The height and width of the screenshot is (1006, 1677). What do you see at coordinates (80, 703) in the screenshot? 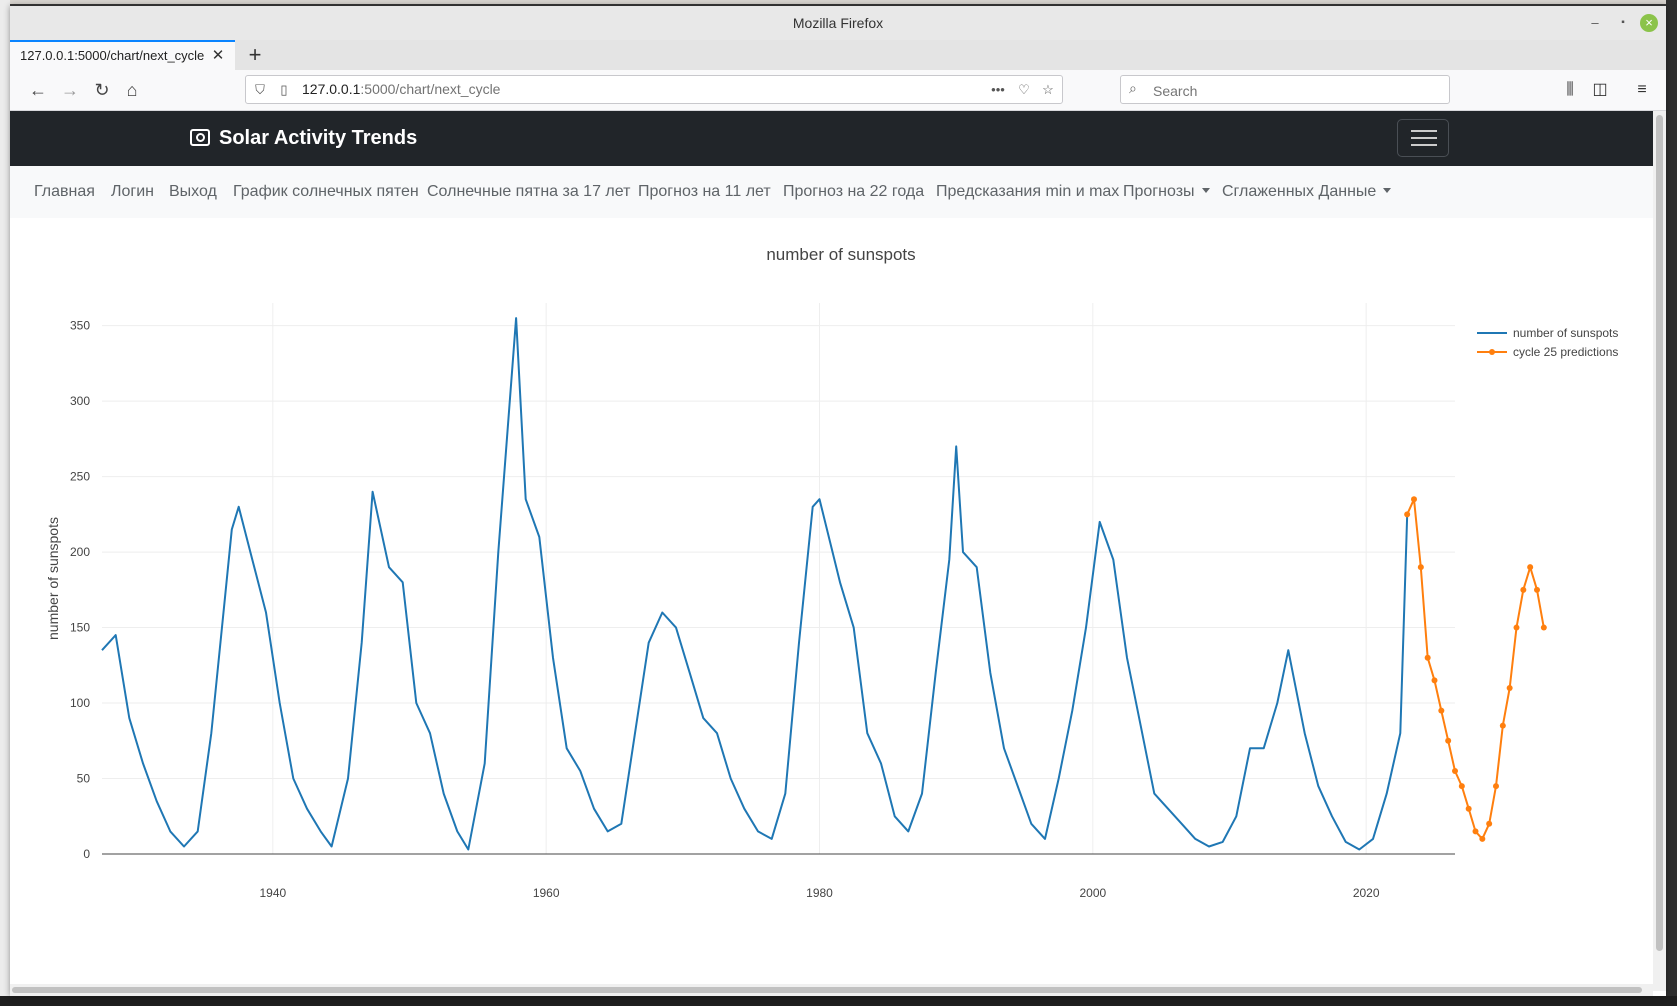
I see `y-tick-label: 100` at bounding box center [80, 703].